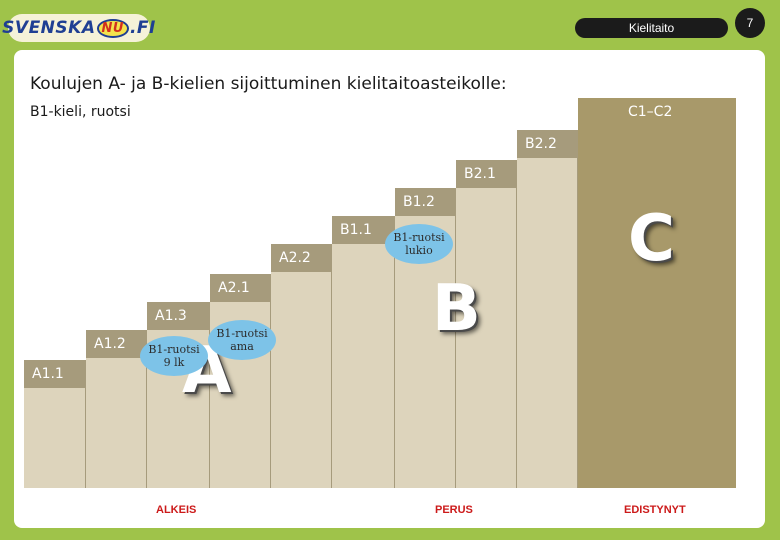 This screenshot has width=780, height=540. Describe the element at coordinates (55, 431) in the screenshot. I see `column-a11` at that location.